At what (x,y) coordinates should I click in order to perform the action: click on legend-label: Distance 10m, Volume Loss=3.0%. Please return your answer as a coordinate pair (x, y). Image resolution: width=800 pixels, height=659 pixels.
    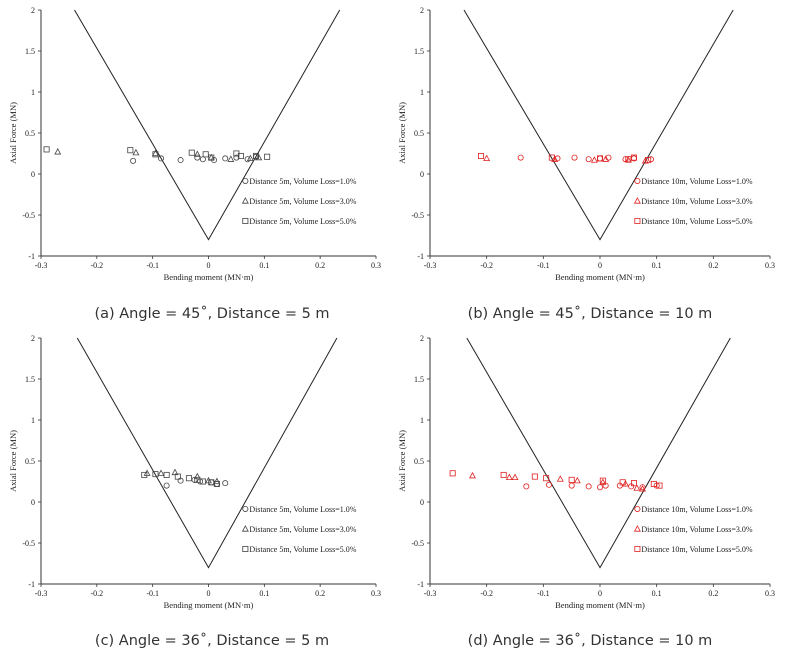
    Looking at the image, I should click on (696, 201).